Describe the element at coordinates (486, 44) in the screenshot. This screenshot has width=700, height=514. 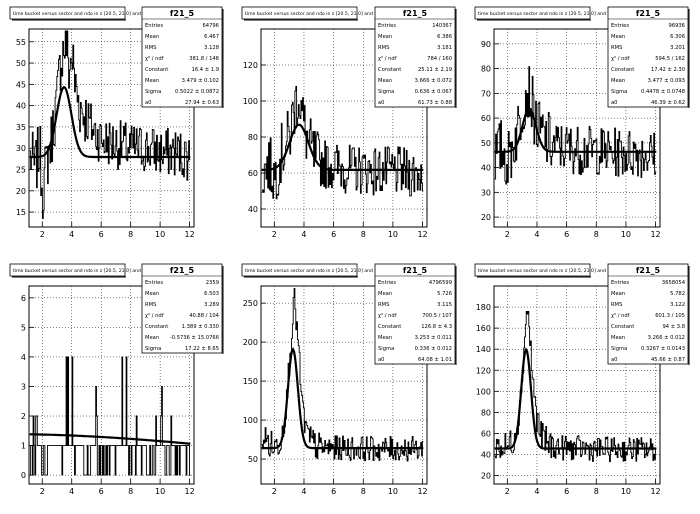
I see `y-tick-label: 90` at that location.